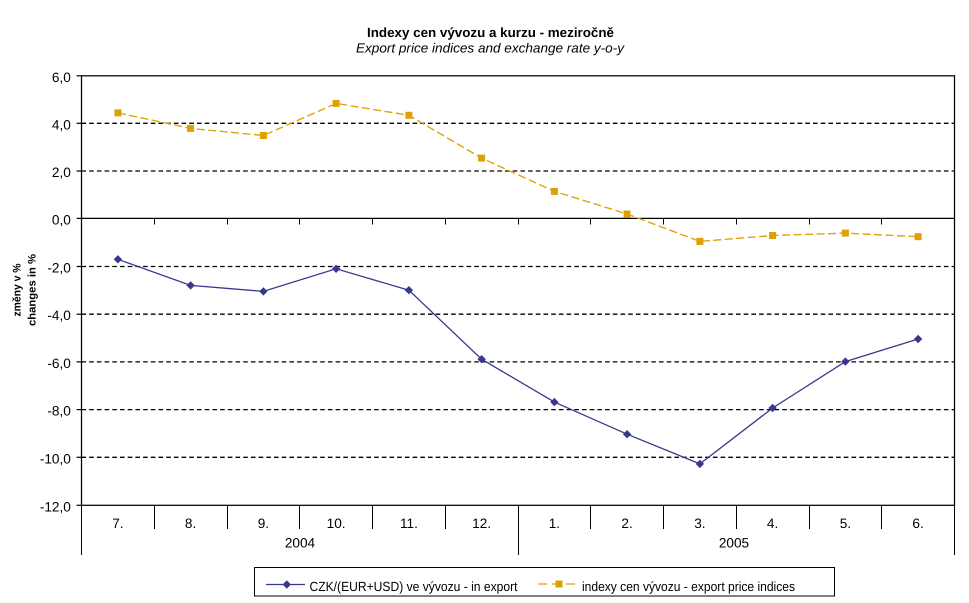 The width and height of the screenshot is (969, 603). What do you see at coordinates (59, 268) in the screenshot?
I see `svg-text: -2,0` at bounding box center [59, 268].